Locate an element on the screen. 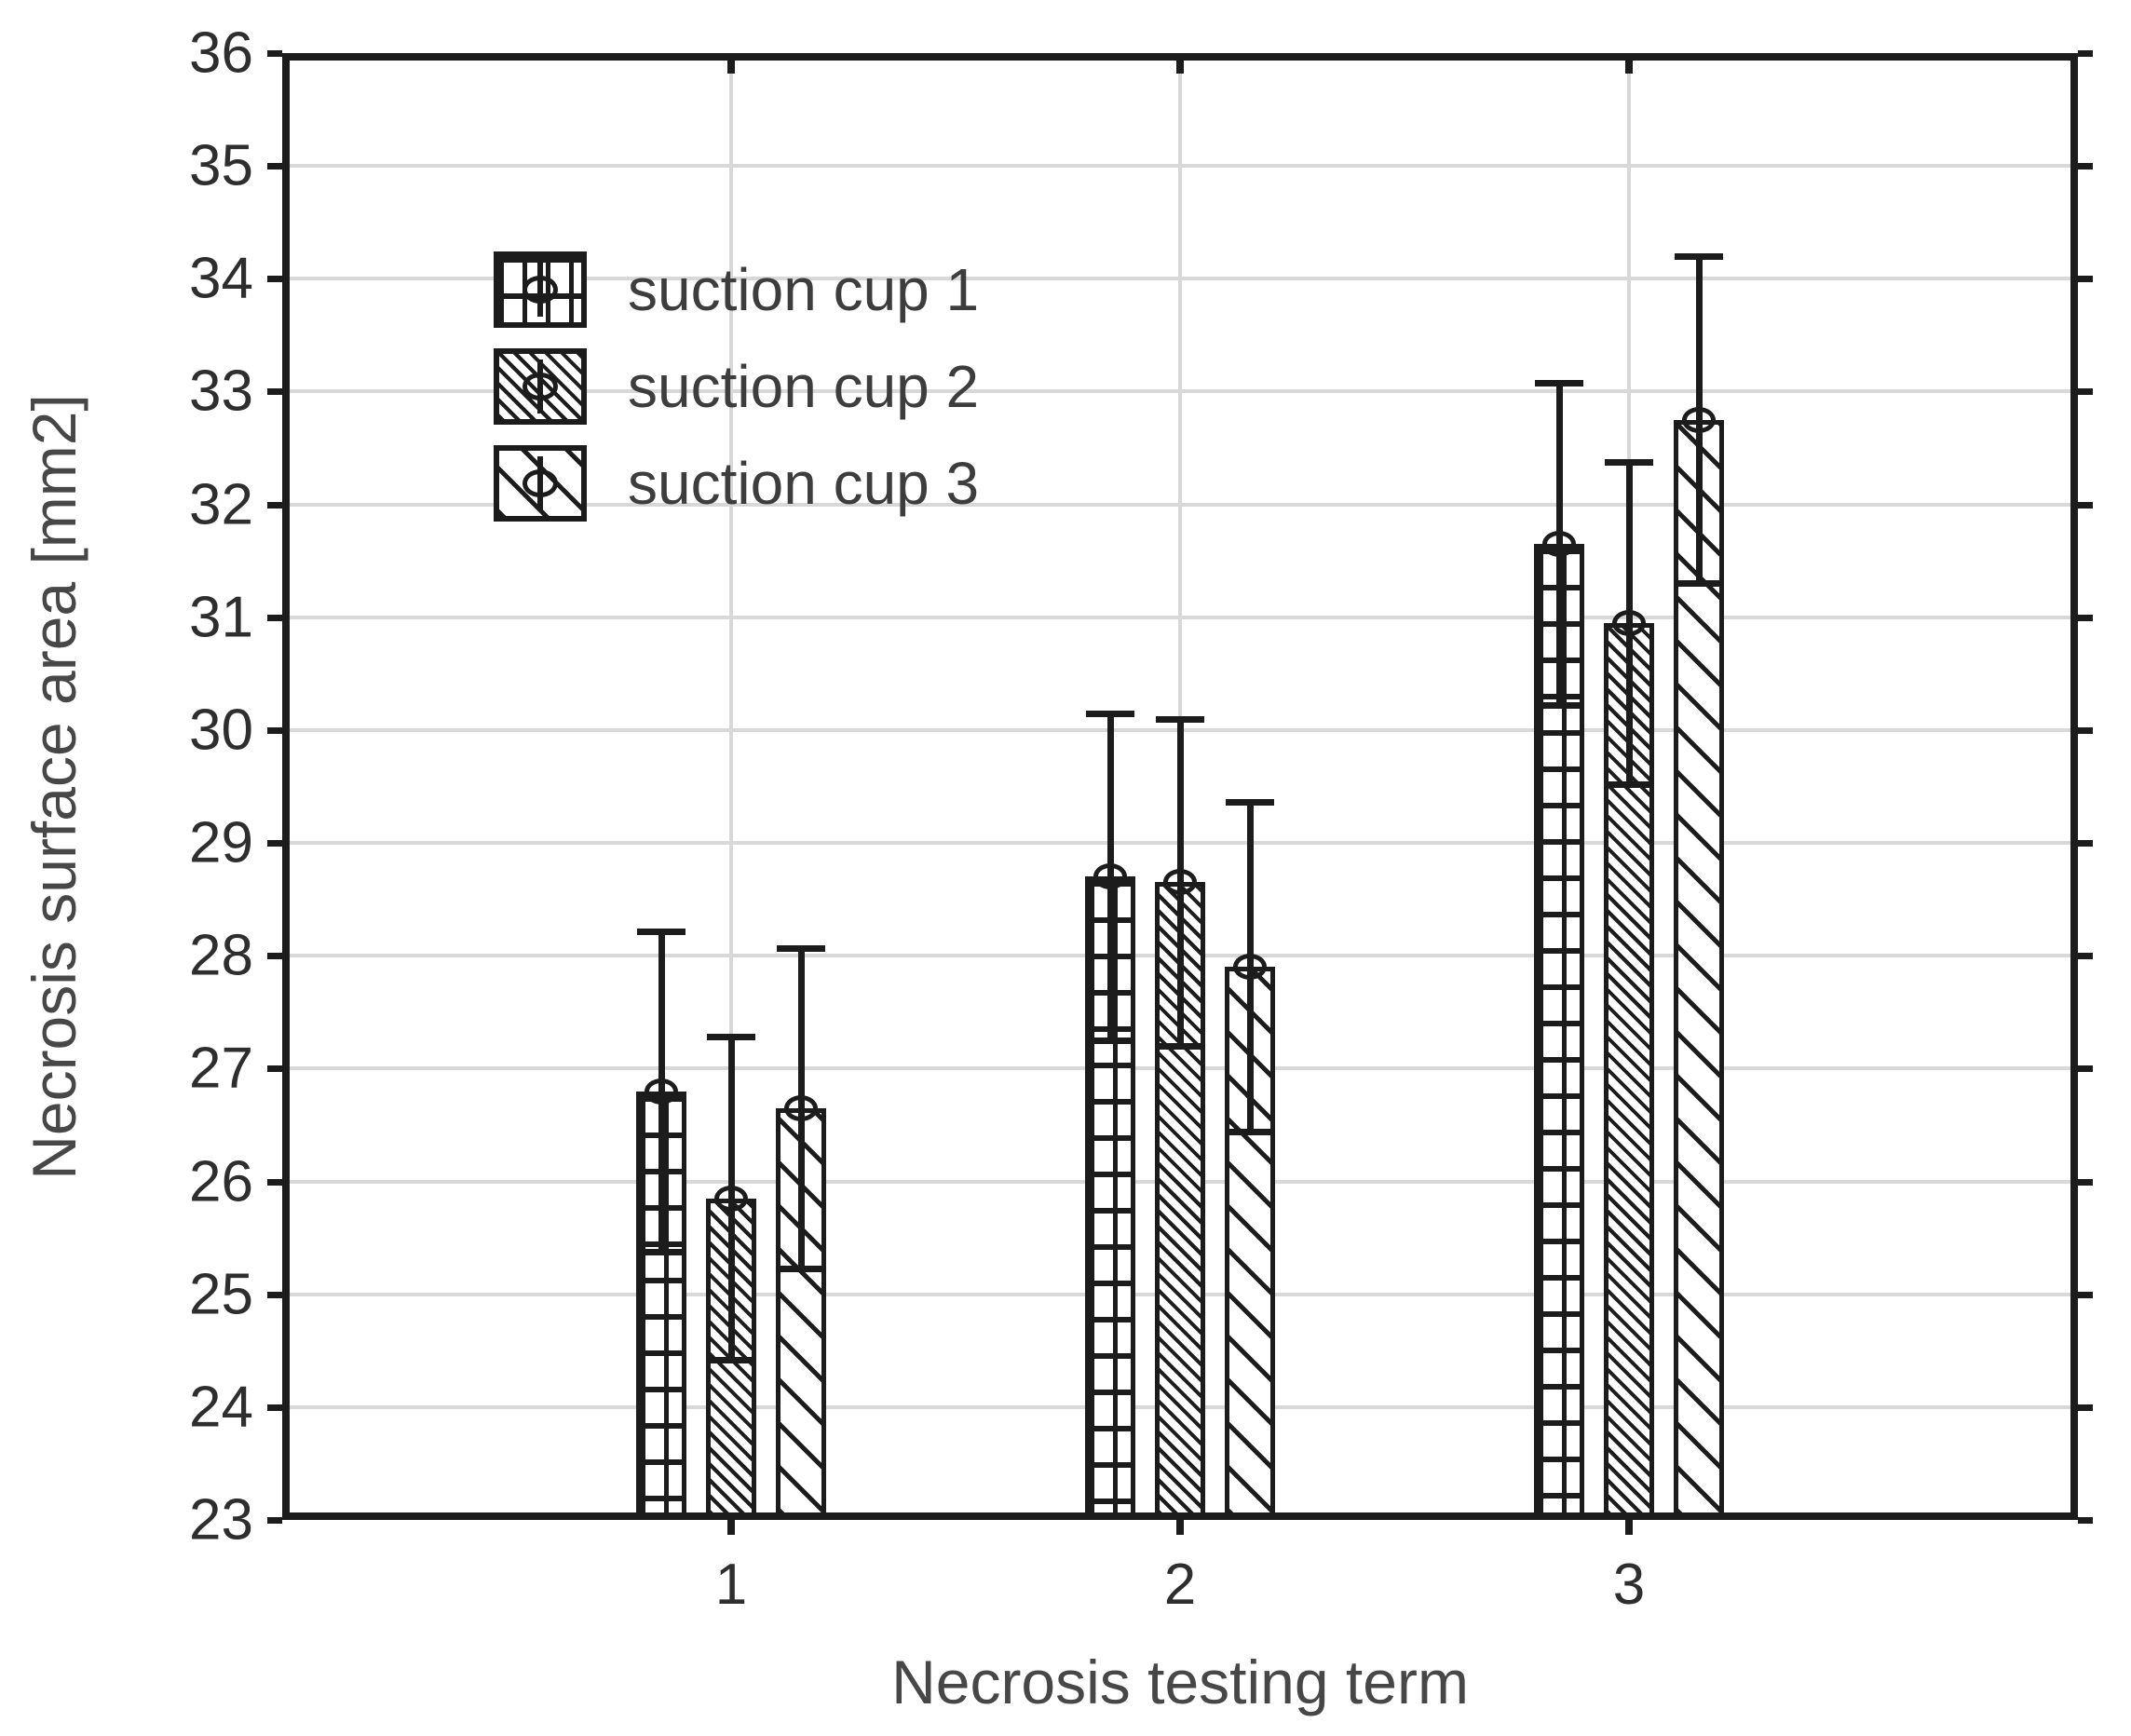 Image resolution: width=2131 pixels, height=1736 pixels. legend-item: suction cup 1 is located at coordinates (736, 289).